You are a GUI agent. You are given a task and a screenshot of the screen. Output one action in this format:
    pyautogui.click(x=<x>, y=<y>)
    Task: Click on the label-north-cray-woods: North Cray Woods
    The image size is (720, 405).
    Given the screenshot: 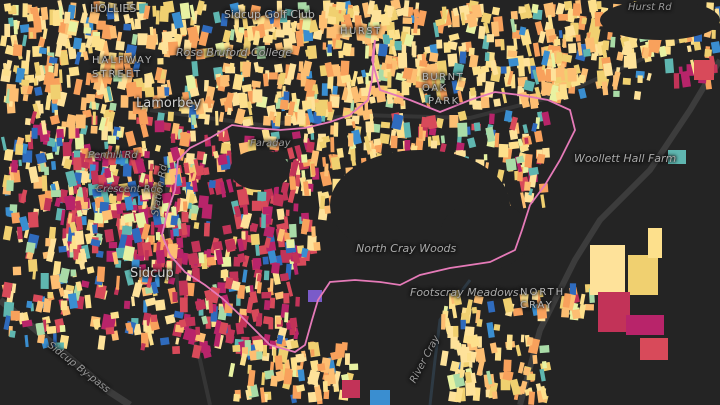 What is the action you would take?
    pyautogui.click(x=406, y=248)
    